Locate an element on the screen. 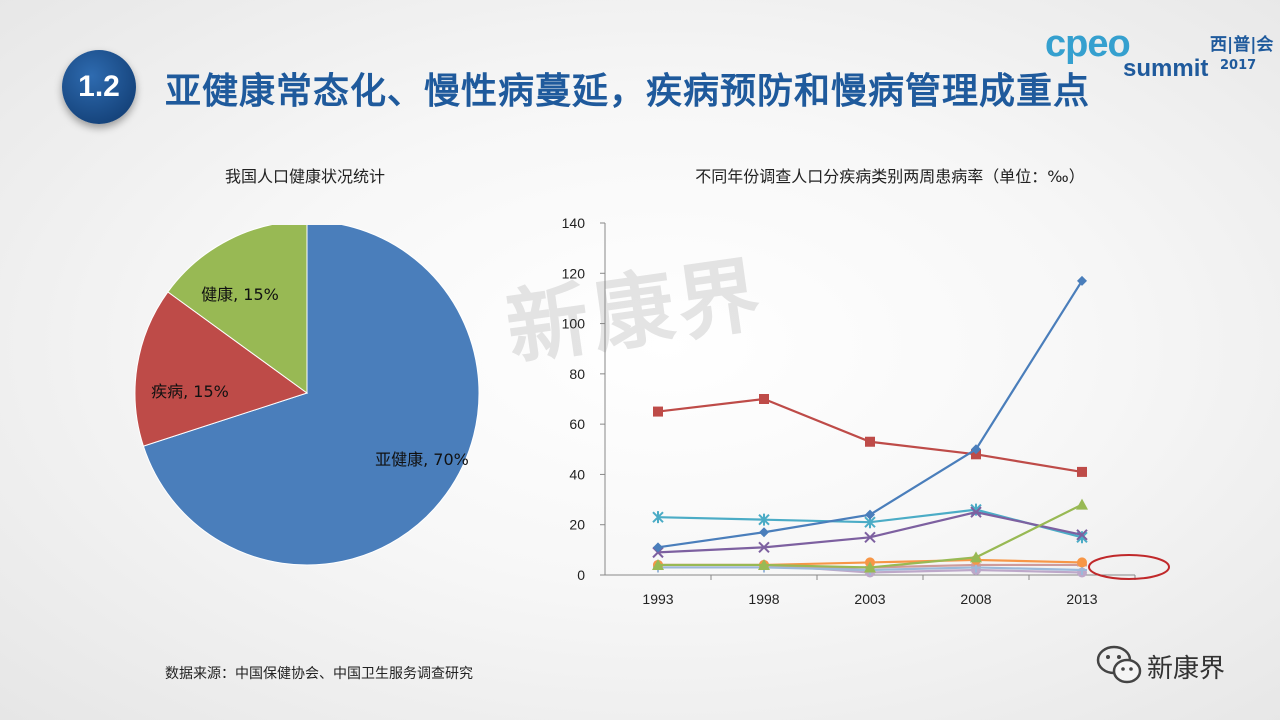 The image size is (1280, 720). highlight-ellipse is located at coordinates (1129, 567).